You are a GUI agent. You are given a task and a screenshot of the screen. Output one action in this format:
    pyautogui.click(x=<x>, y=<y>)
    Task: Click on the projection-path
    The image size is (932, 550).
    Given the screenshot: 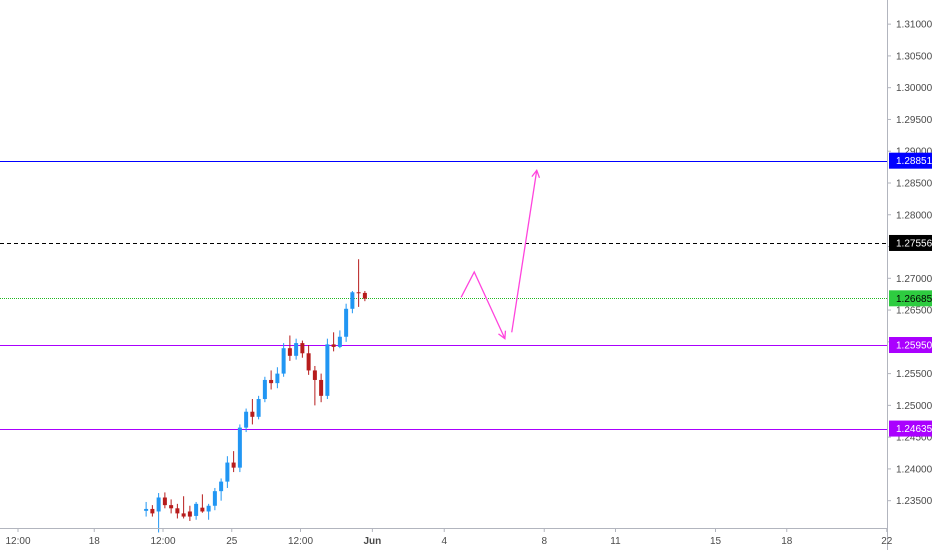 What is the action you would take?
    pyautogui.click(x=500, y=254)
    